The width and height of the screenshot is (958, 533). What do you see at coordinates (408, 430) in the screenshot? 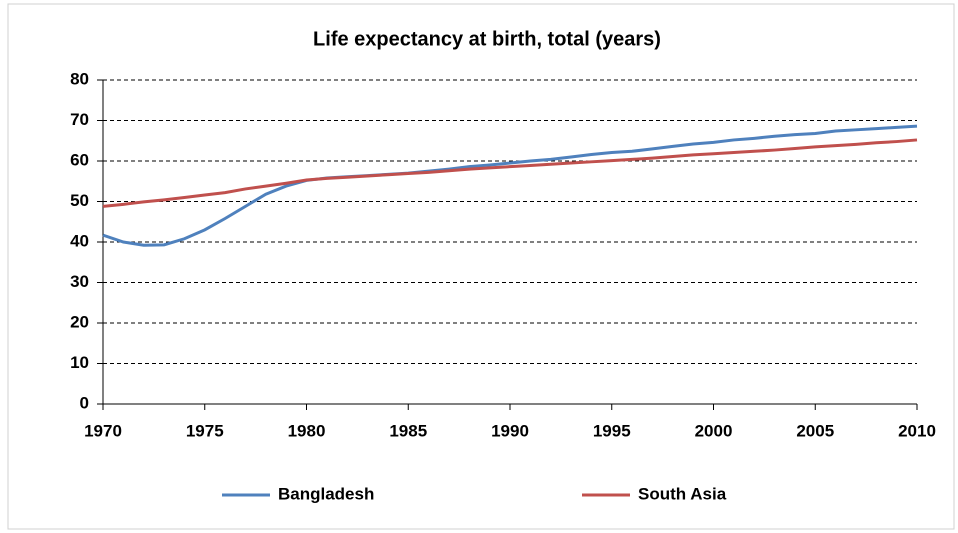
I see `x-tick-label: 1985` at bounding box center [408, 430].